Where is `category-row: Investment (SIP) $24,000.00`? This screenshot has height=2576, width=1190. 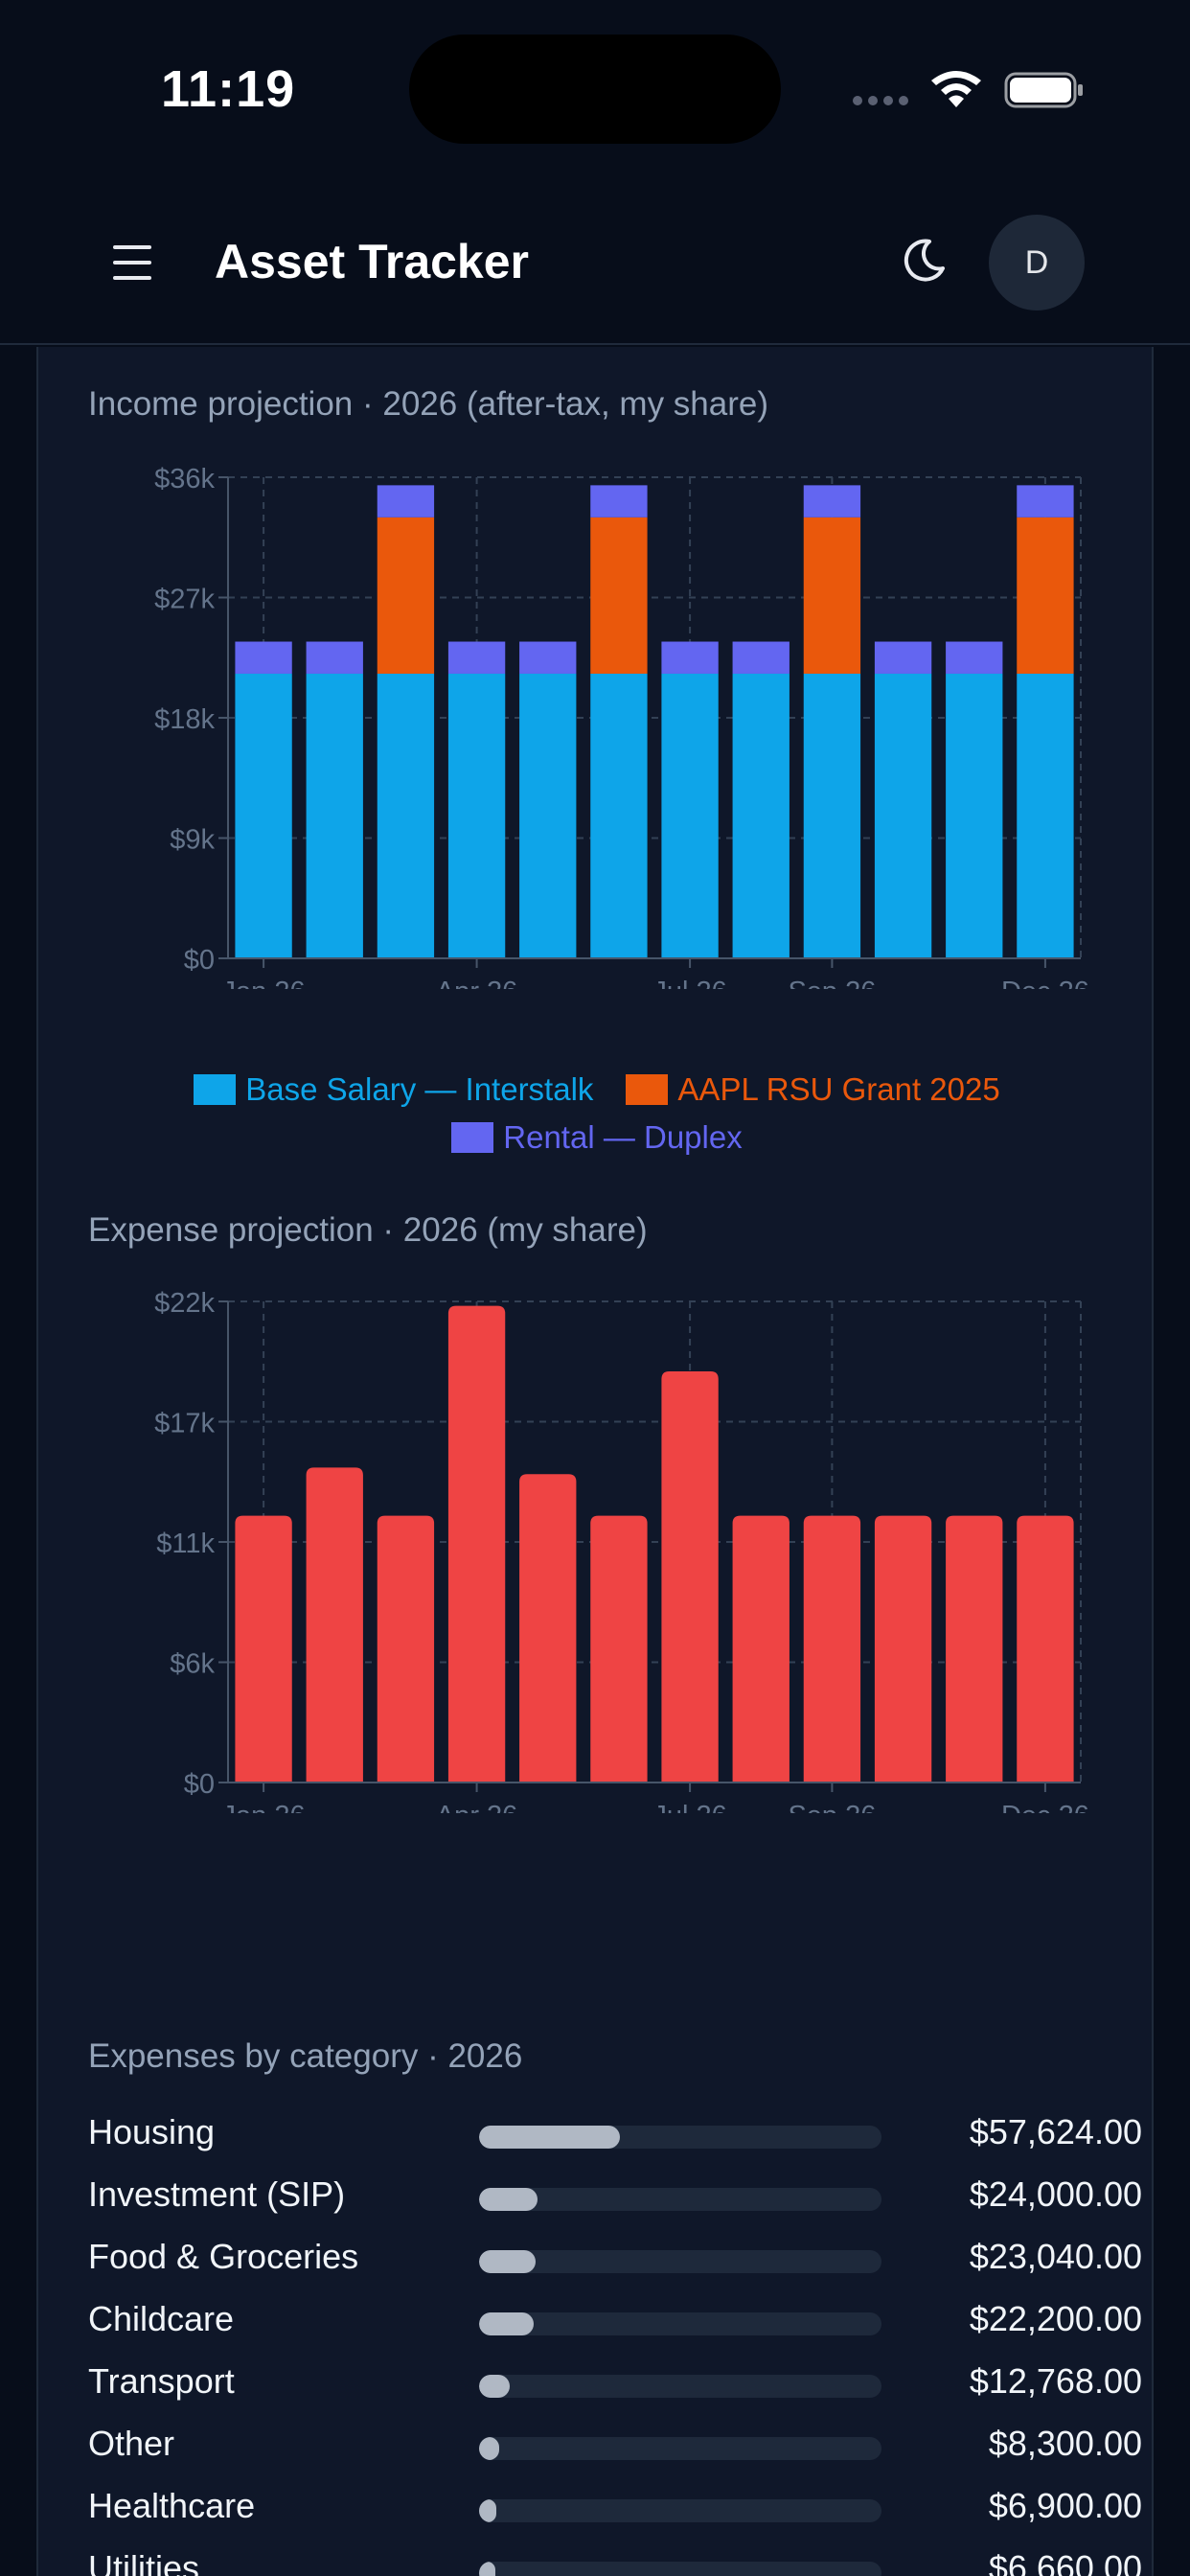
category-row: Investment (SIP) $24,000.00 is located at coordinates (615, 2194).